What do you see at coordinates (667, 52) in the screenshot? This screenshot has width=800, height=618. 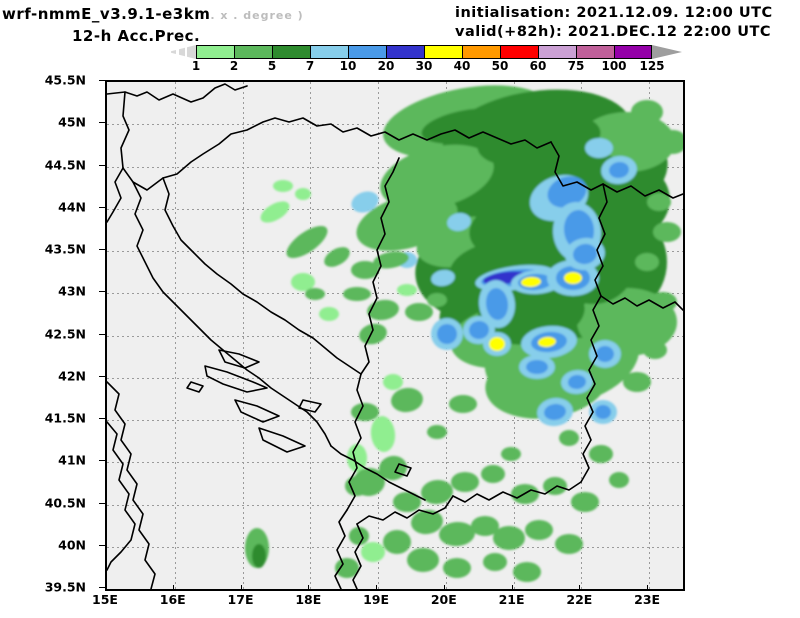 I see `colorbar-over-arrow` at bounding box center [667, 52].